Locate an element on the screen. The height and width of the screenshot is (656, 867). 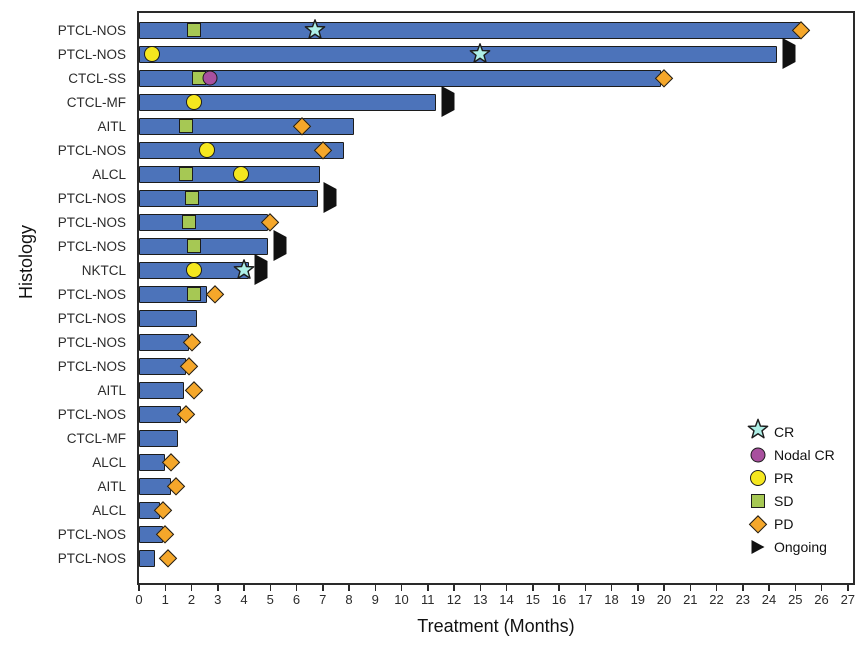
legend-label: CR is located at coordinates (784, 431).